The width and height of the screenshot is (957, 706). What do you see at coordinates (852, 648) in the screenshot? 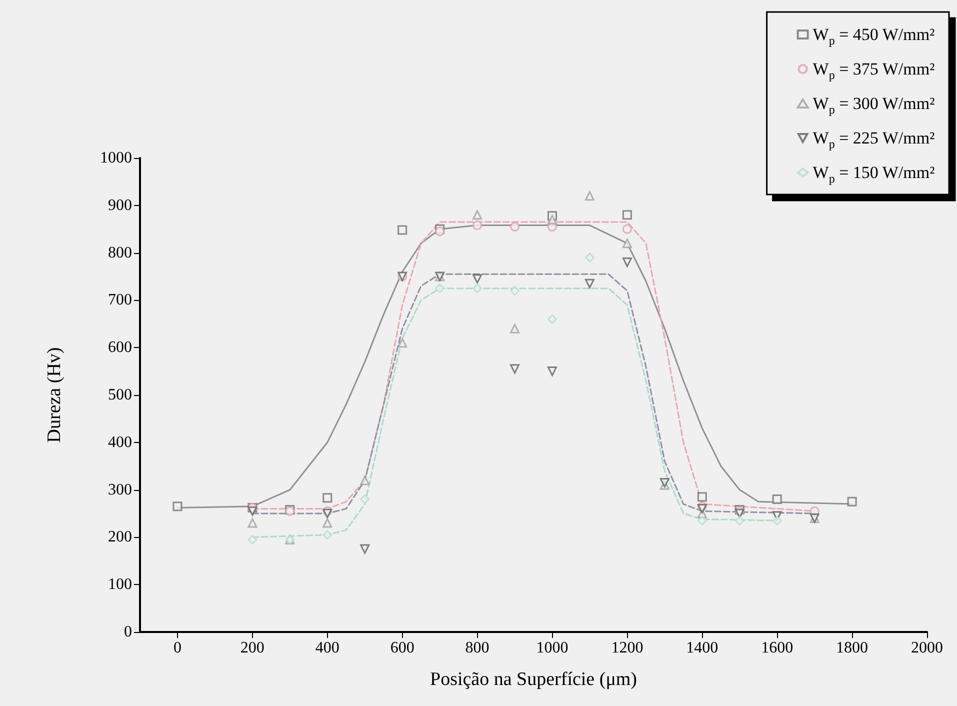
I see `x-tick-label: 1800` at bounding box center [852, 648].